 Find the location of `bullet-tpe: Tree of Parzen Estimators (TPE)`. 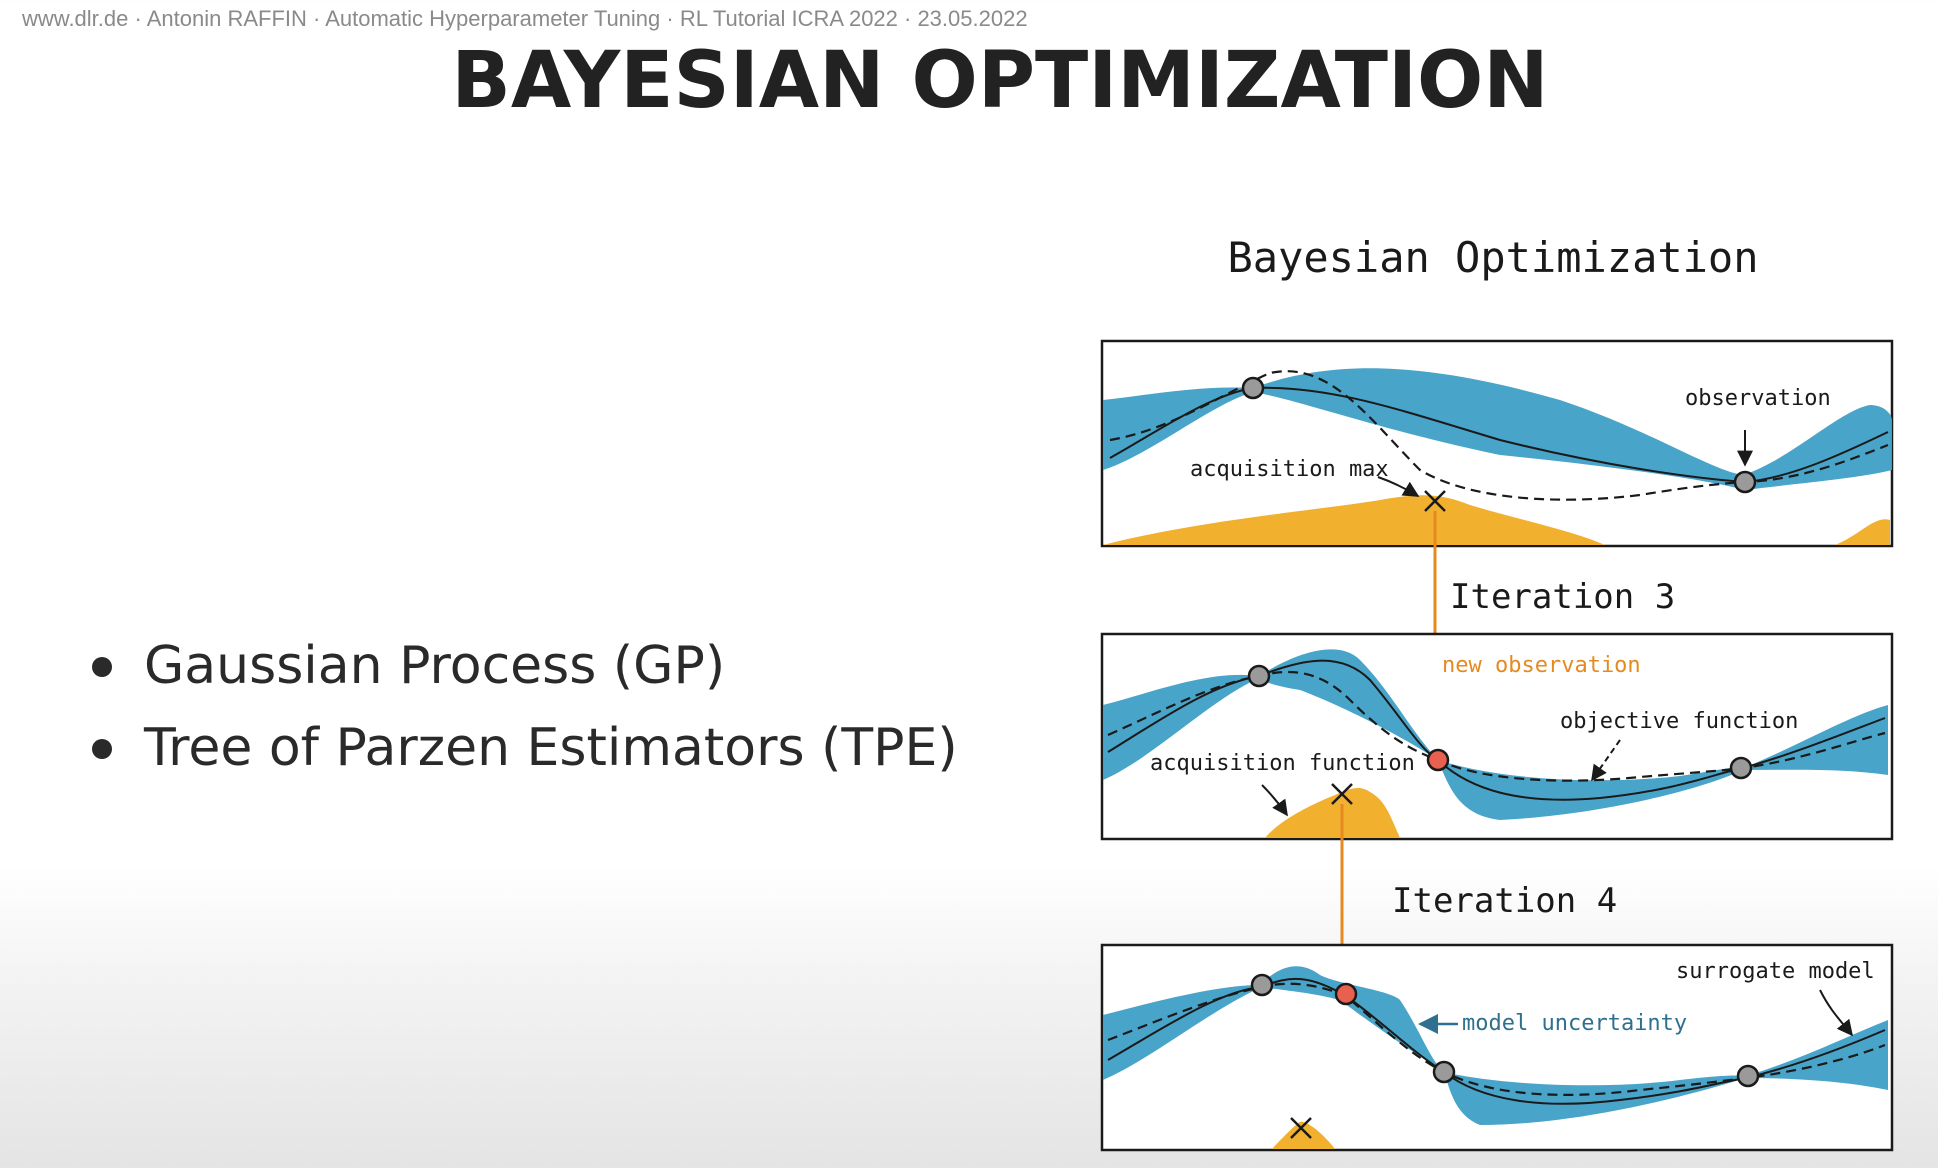

bullet-tpe: Tree of Parzen Estimators (TPE) is located at coordinates (523, 748).